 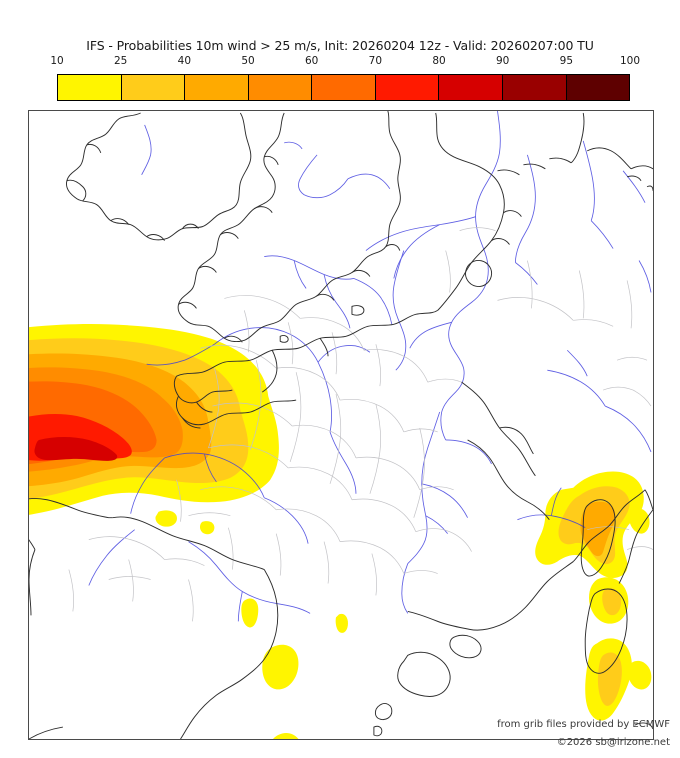 What do you see at coordinates (498, 429) in the screenshot?
I see `border-alpine` at bounding box center [498, 429].